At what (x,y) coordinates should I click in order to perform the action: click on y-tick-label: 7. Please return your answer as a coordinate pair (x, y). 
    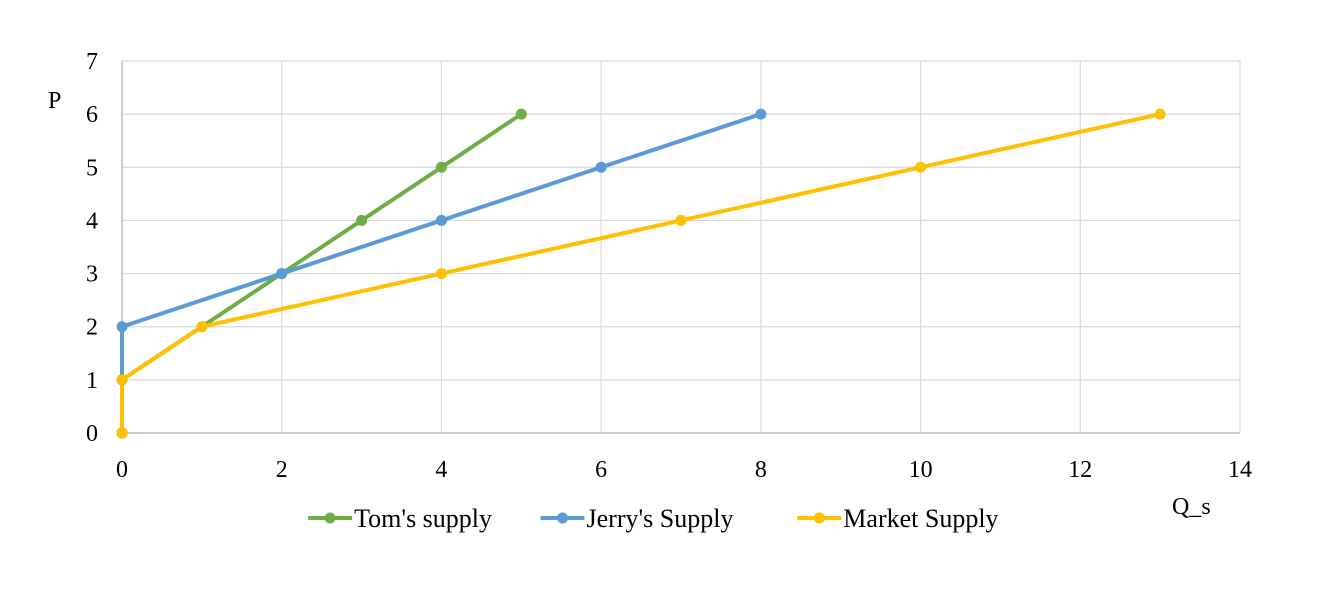
    Looking at the image, I should click on (92, 62).